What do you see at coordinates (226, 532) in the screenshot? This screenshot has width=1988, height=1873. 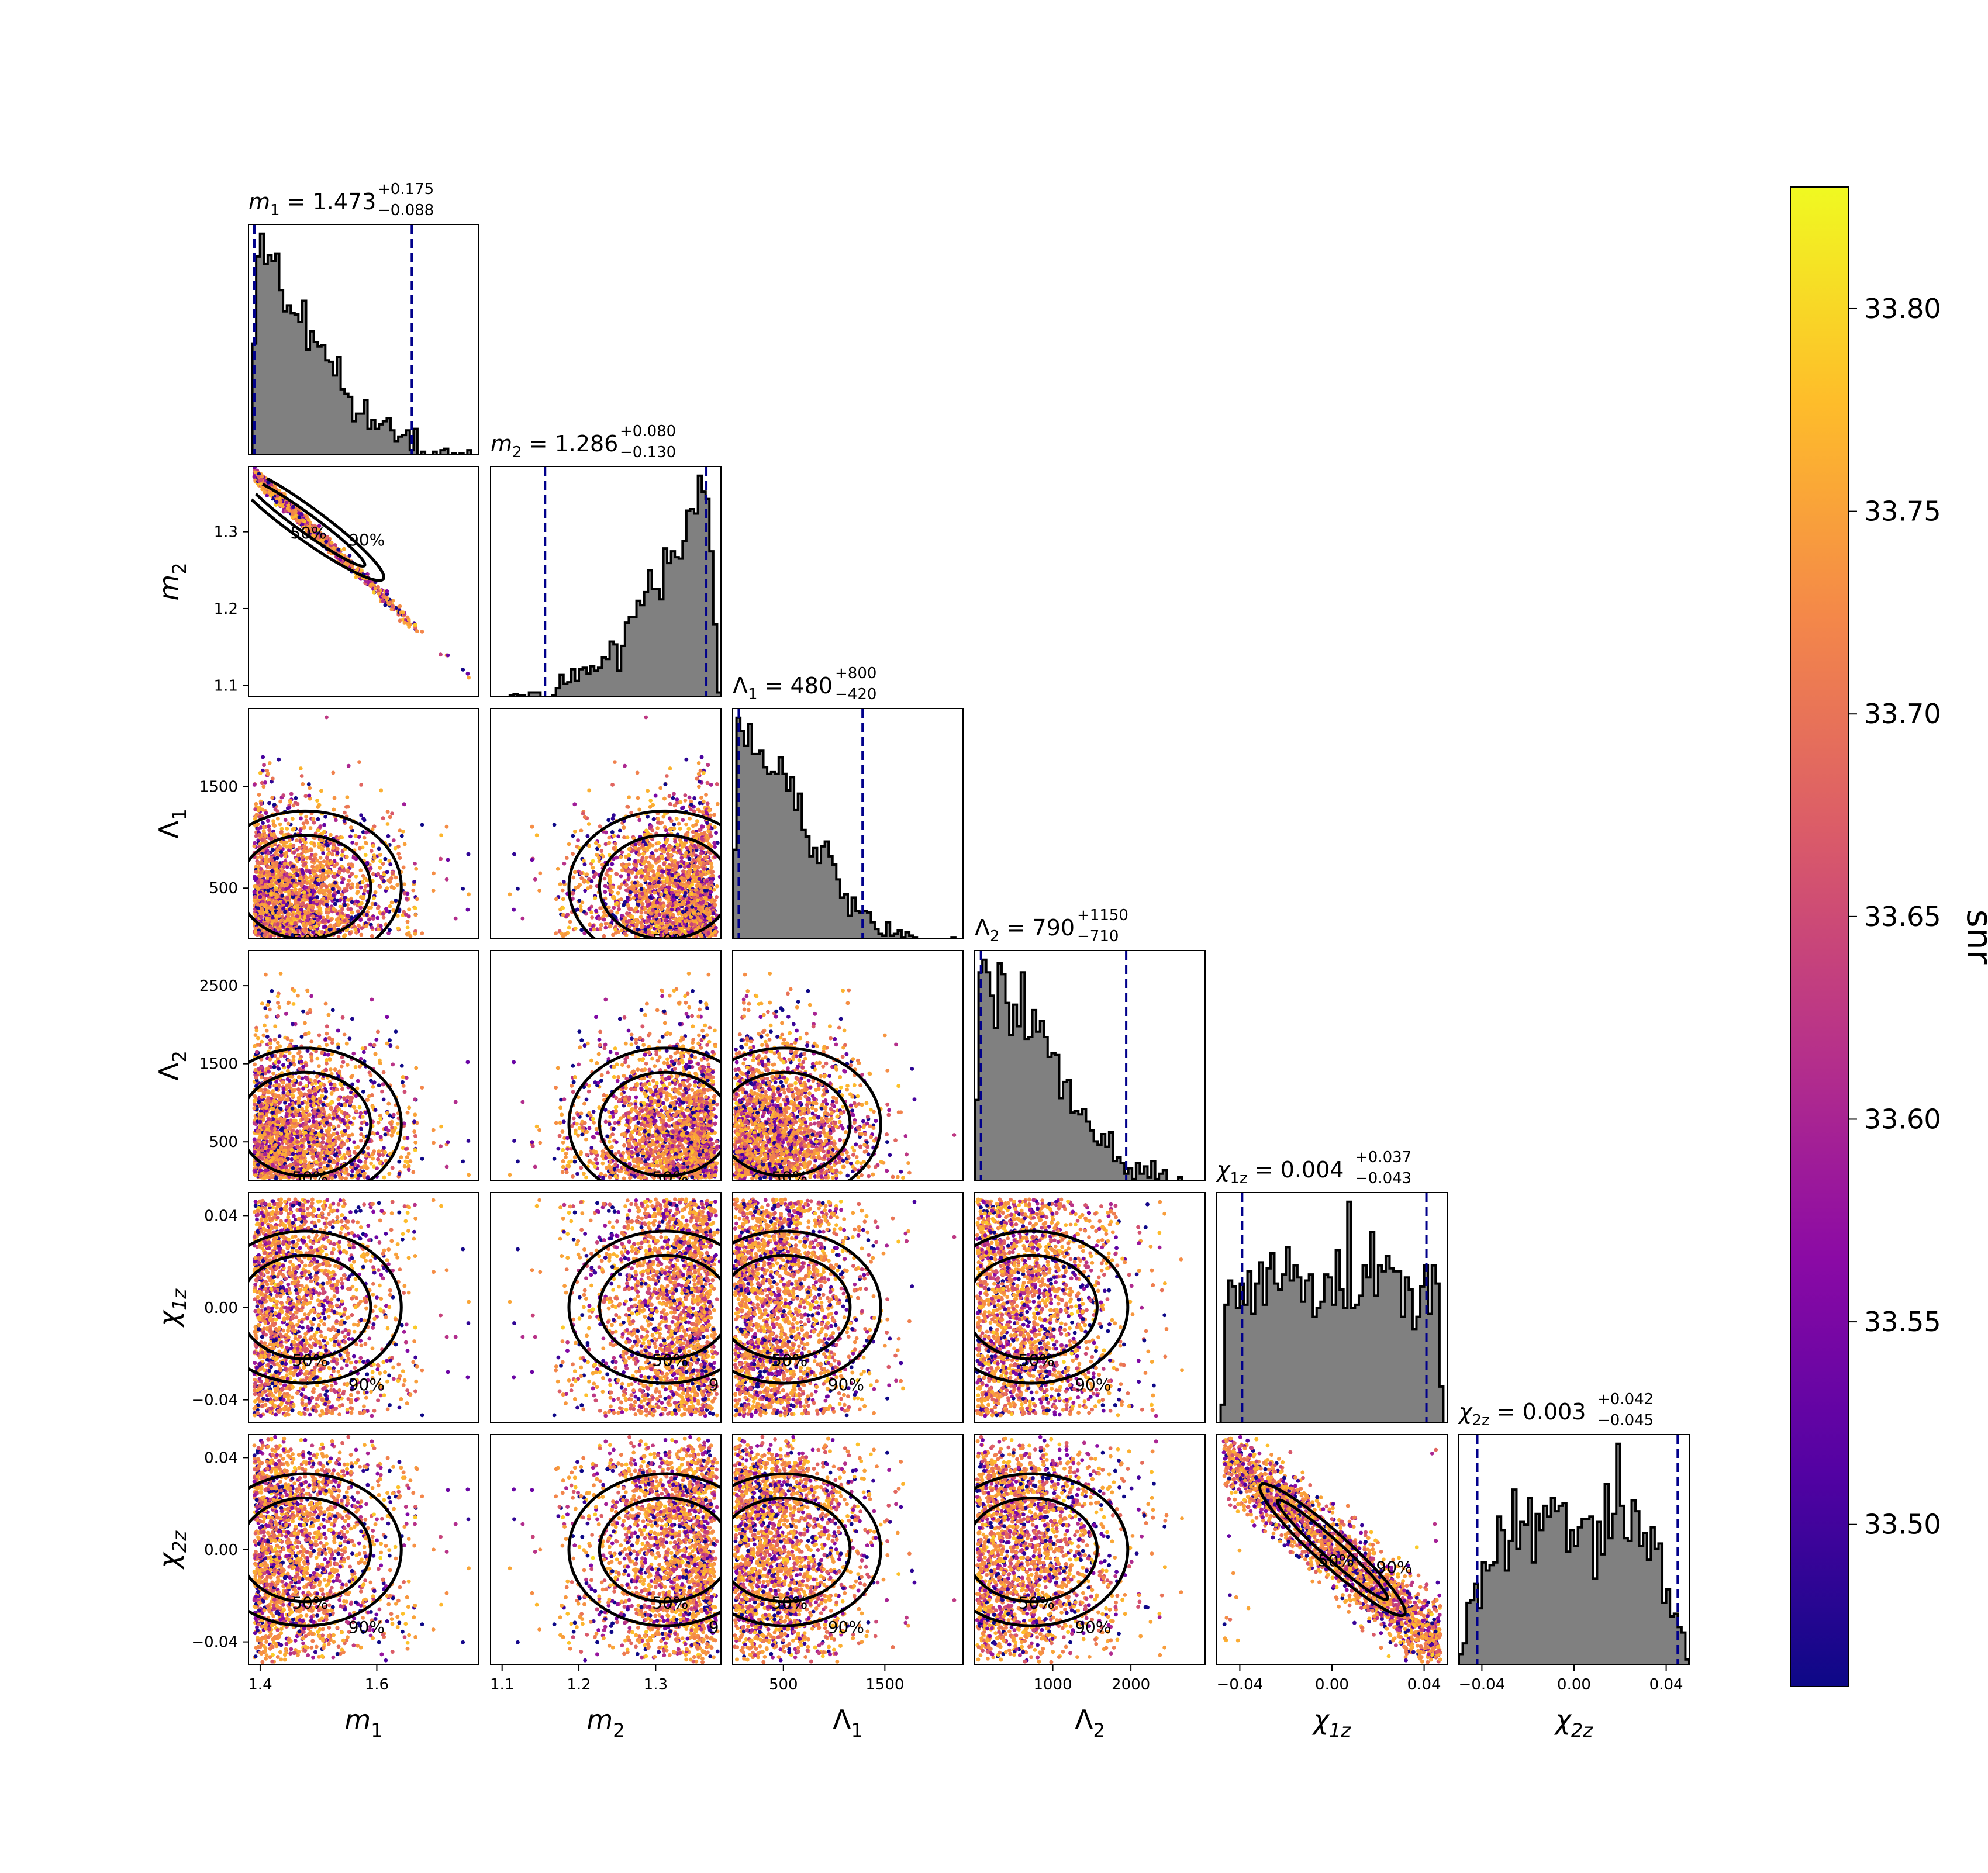 I see `y-tick-label: 1.3` at bounding box center [226, 532].